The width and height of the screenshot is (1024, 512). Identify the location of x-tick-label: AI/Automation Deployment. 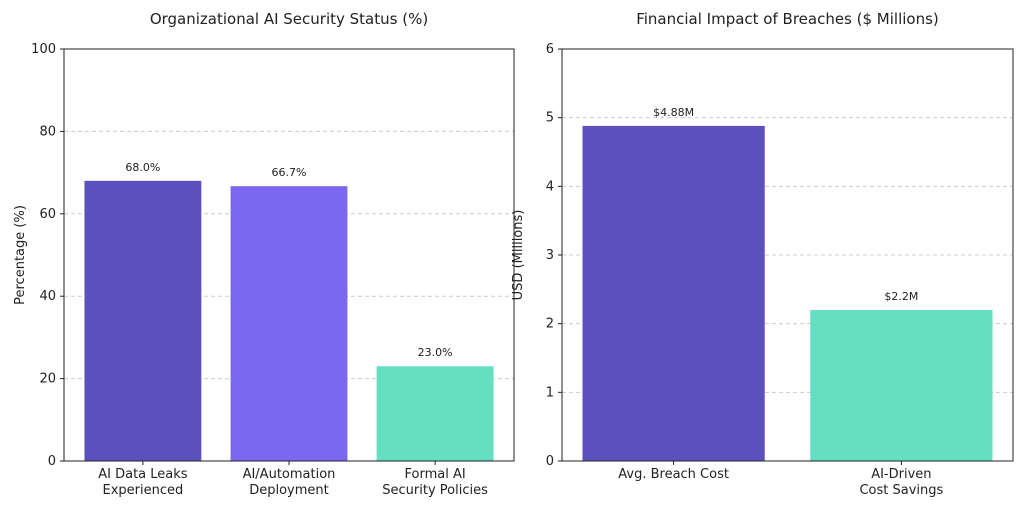
(289, 482).